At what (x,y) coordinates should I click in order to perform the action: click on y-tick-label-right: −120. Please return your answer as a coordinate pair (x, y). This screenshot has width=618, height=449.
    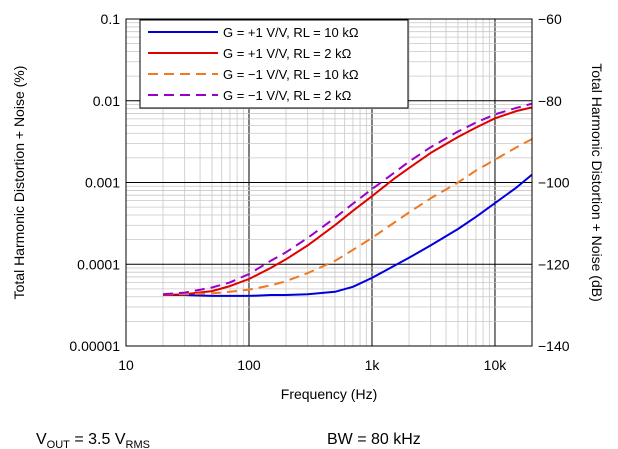
    Looking at the image, I should click on (554, 264).